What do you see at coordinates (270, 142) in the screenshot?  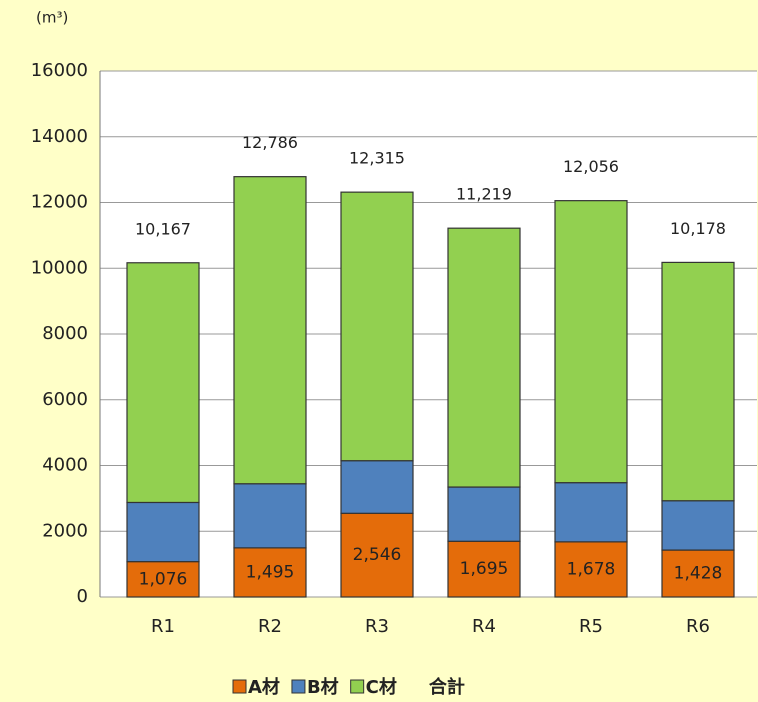 I see `total-label: 12,786` at bounding box center [270, 142].